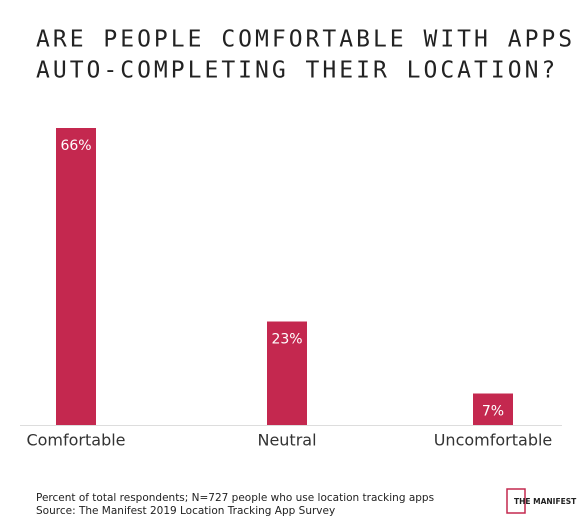 The image size is (581, 527). What do you see at coordinates (545, 501) in the screenshot?
I see `logo: THE MANIFEST` at bounding box center [545, 501].